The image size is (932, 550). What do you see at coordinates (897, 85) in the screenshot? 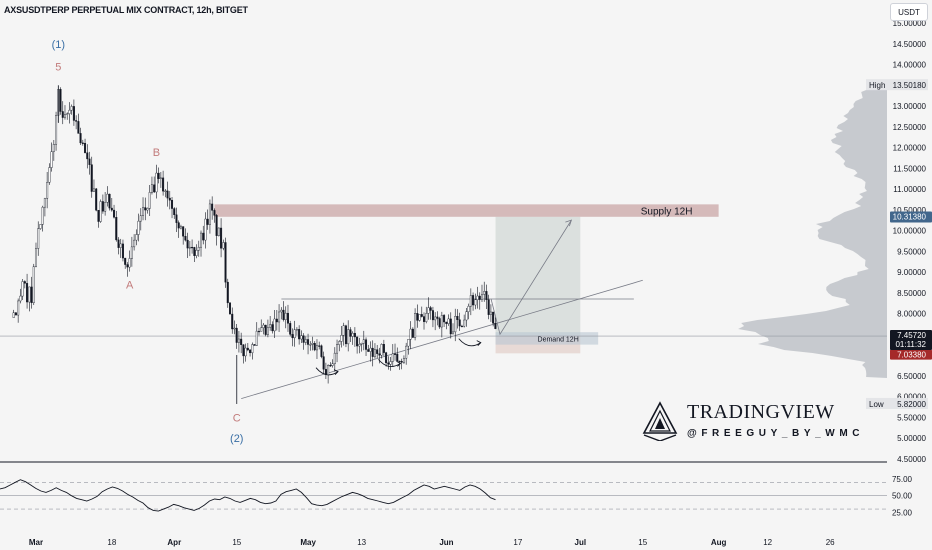
I see `high-tag` at bounding box center [897, 85].